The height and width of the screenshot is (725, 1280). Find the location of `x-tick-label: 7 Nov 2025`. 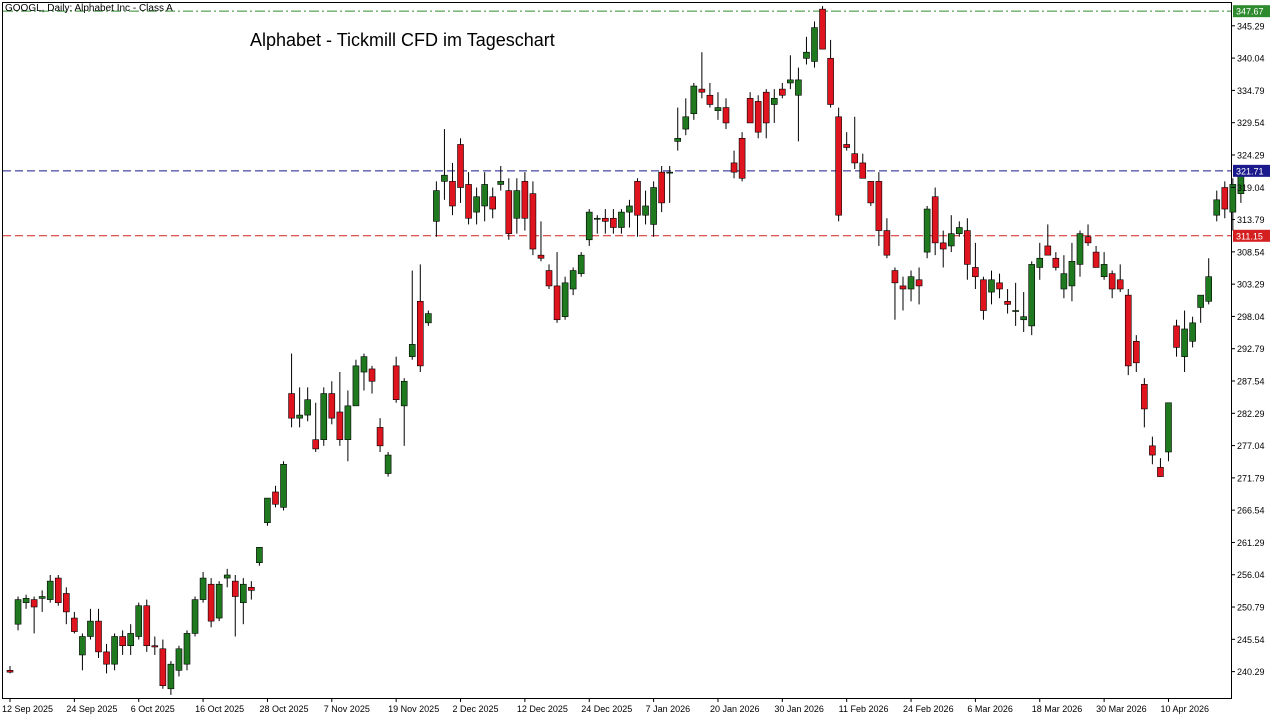

x-tick-label: 7 Nov 2025 is located at coordinates (347, 709).